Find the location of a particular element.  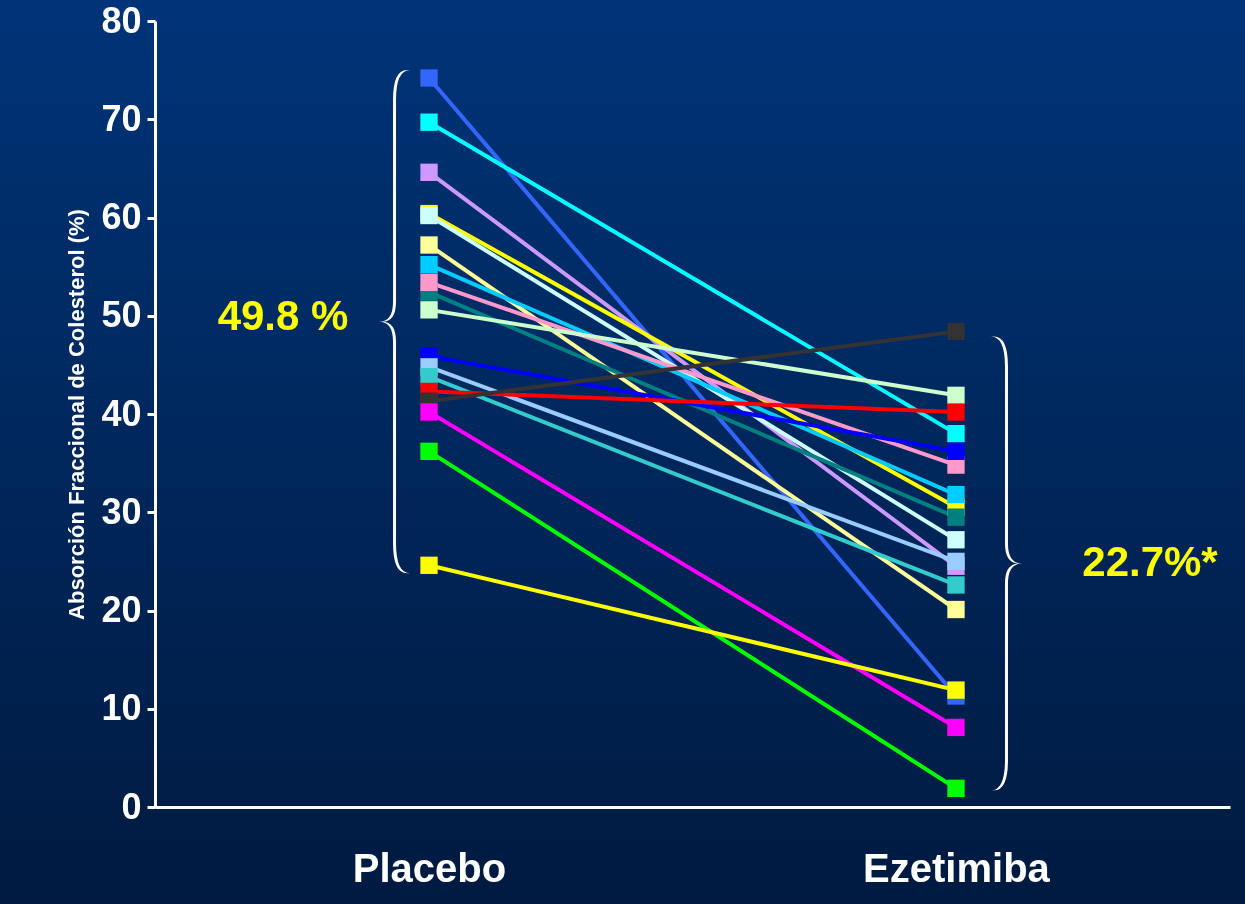

y-tick-label: 80 is located at coordinates (121, 20).